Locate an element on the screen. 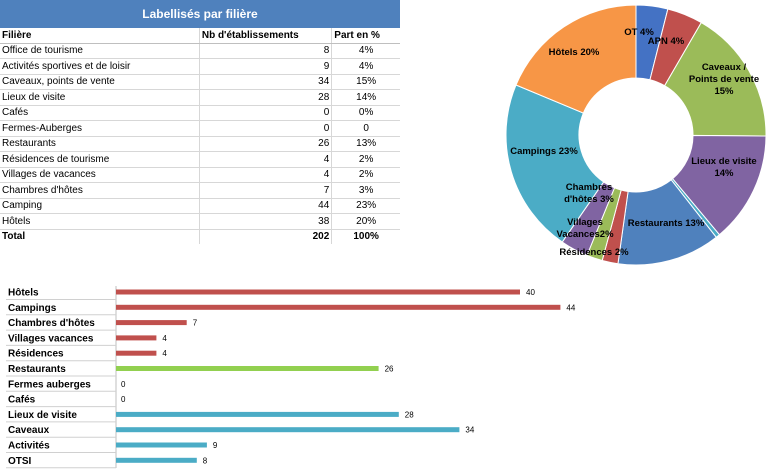 The width and height of the screenshot is (770, 473). bar-value-label: 40 is located at coordinates (530, 292).